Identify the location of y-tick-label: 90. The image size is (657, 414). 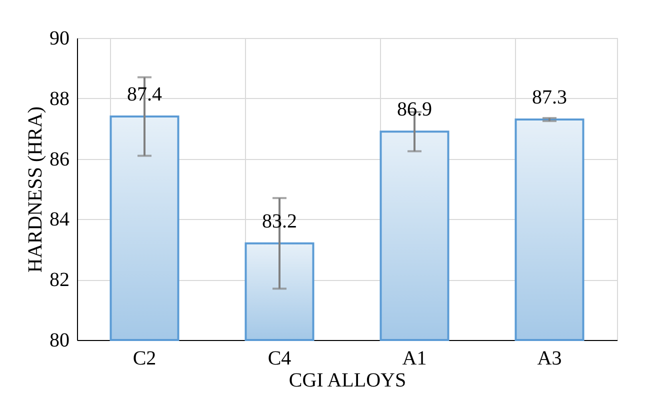
(60, 39).